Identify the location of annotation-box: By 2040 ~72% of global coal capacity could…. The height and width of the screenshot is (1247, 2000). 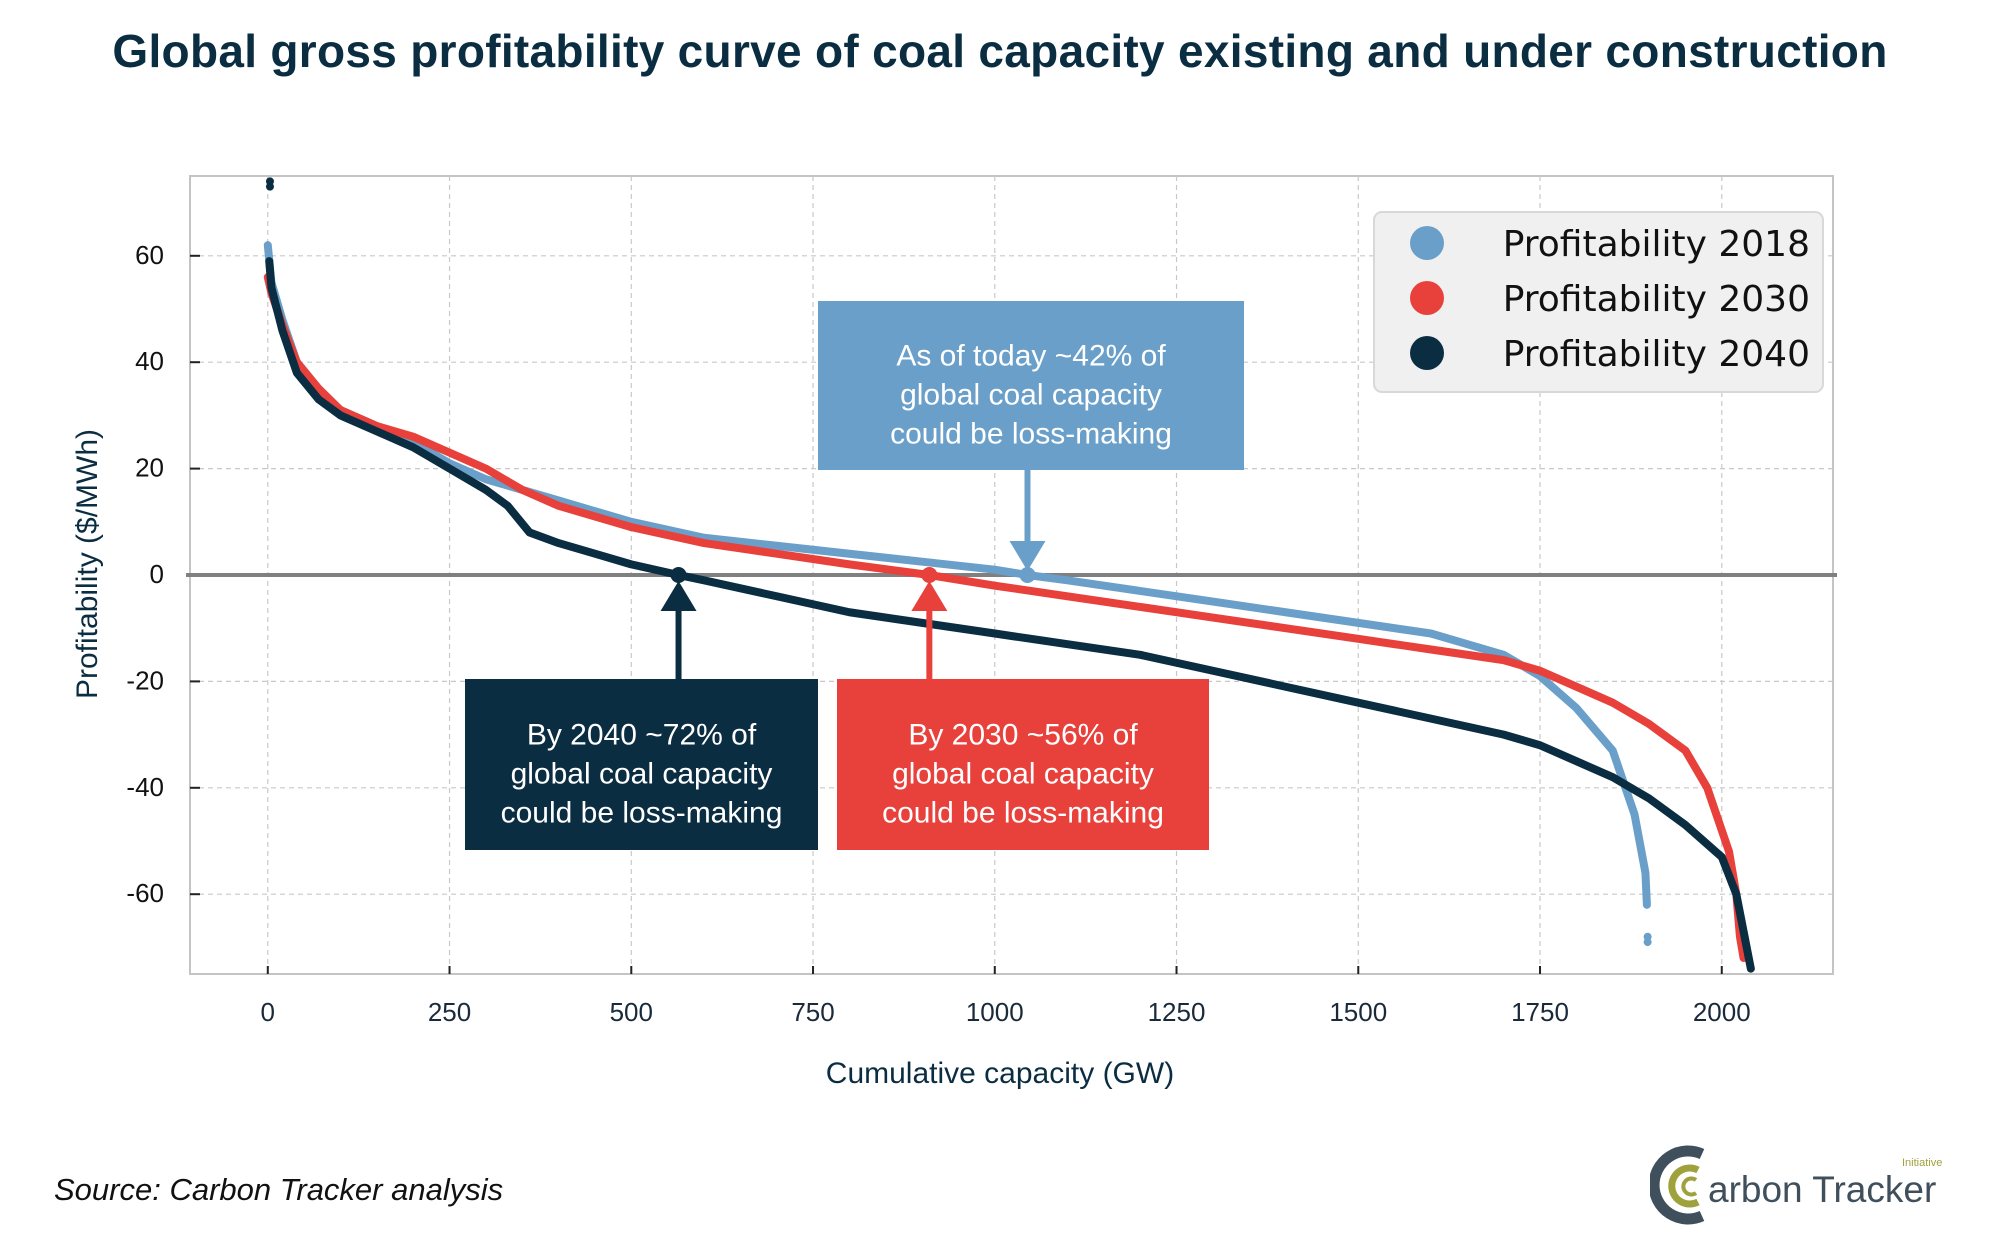
(641, 708).